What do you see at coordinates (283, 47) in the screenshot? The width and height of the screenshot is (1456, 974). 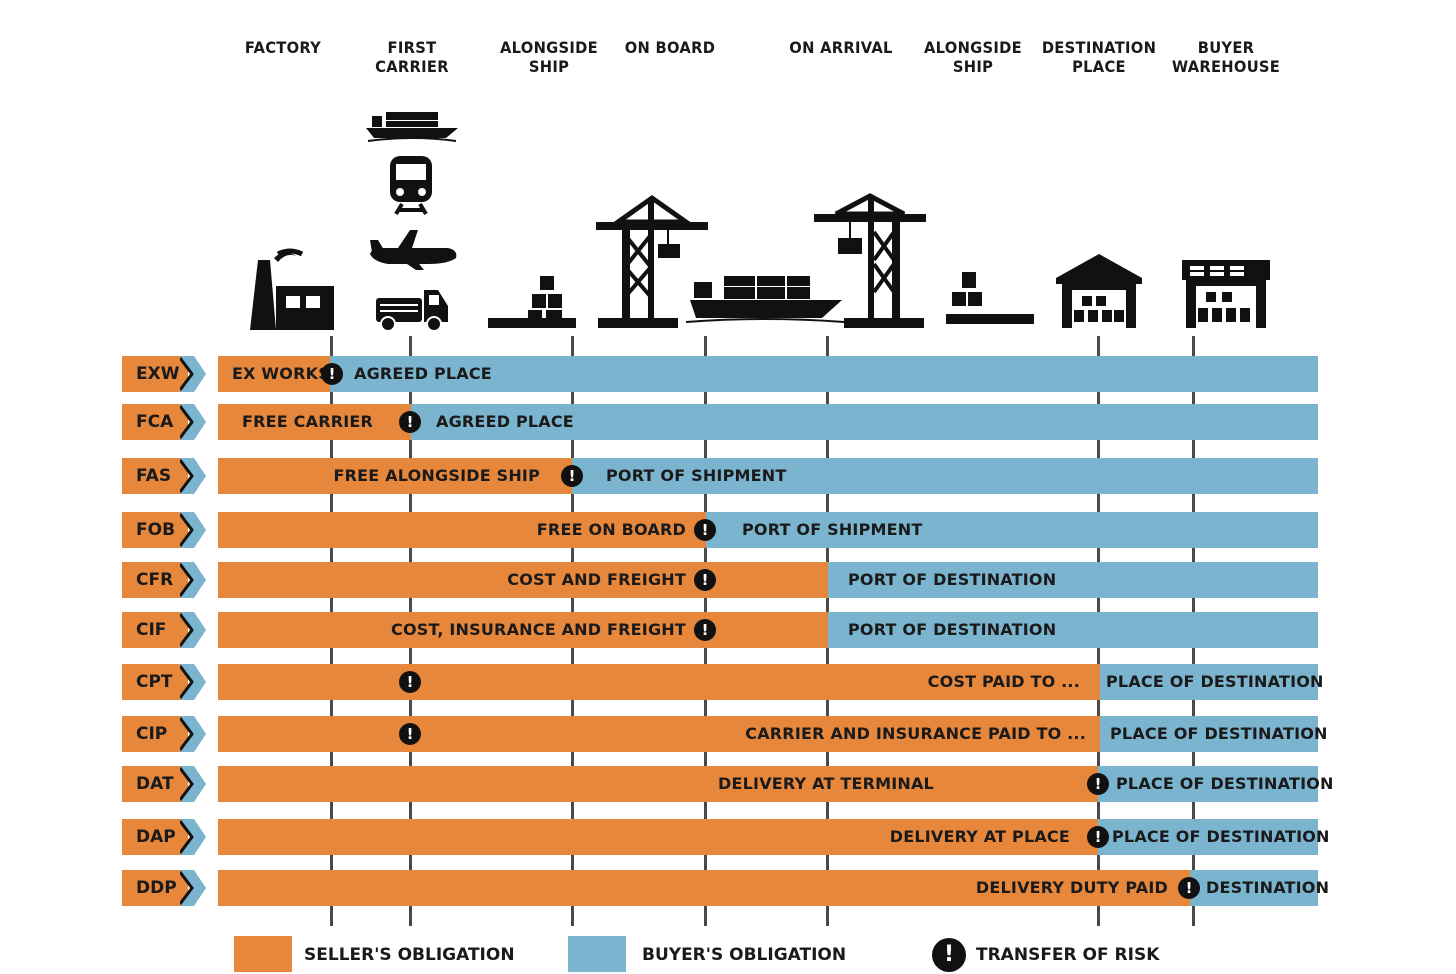 I see `stage-label-factory: FACTORY` at bounding box center [283, 47].